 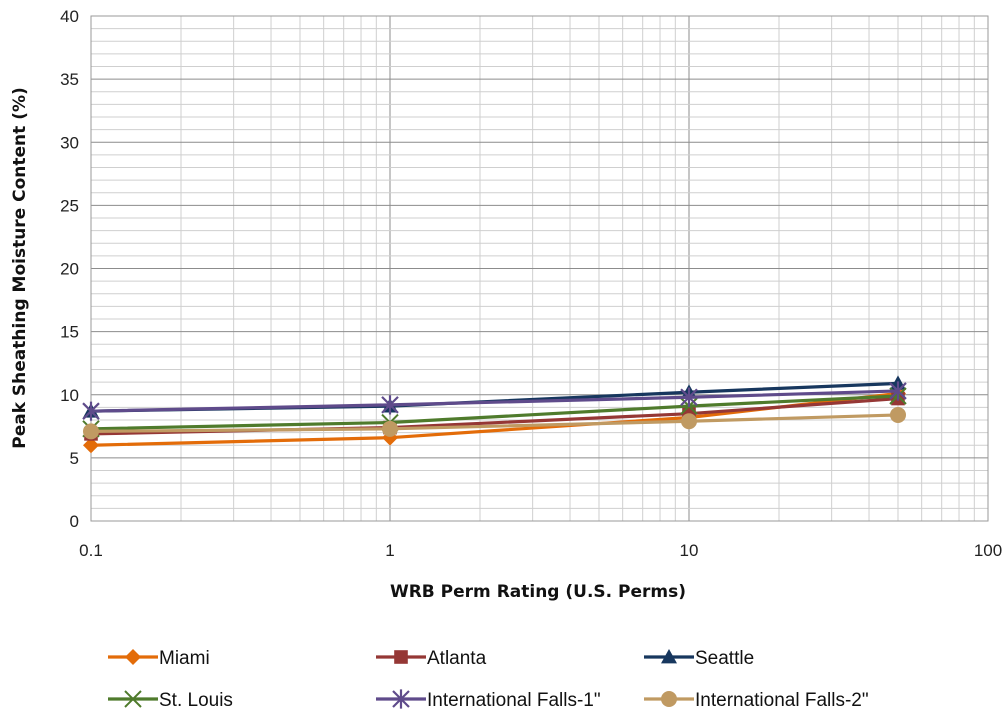 I want to click on y-tick-label: 40, so click(x=69, y=16).